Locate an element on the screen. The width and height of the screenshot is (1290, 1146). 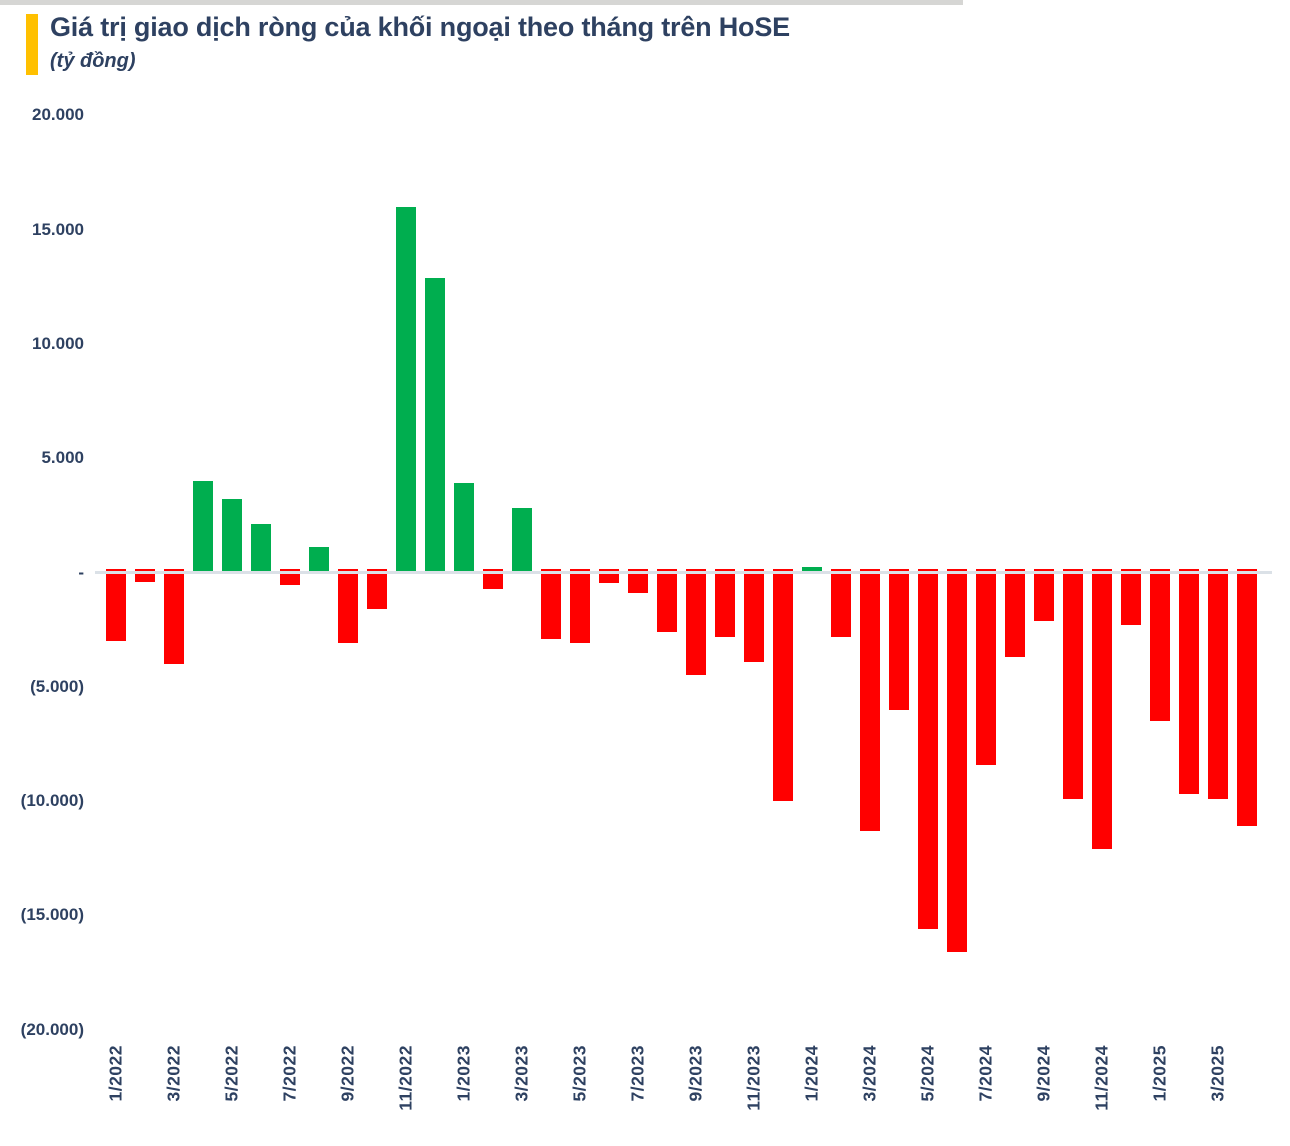
y-tick-label: (20.000) is located at coordinates (52, 1029).